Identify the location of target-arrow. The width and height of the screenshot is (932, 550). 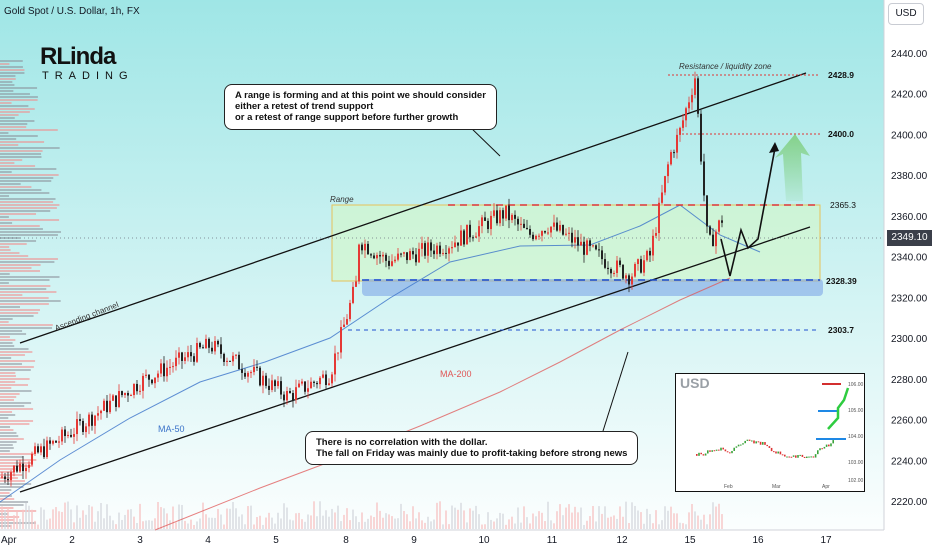
(792, 167).